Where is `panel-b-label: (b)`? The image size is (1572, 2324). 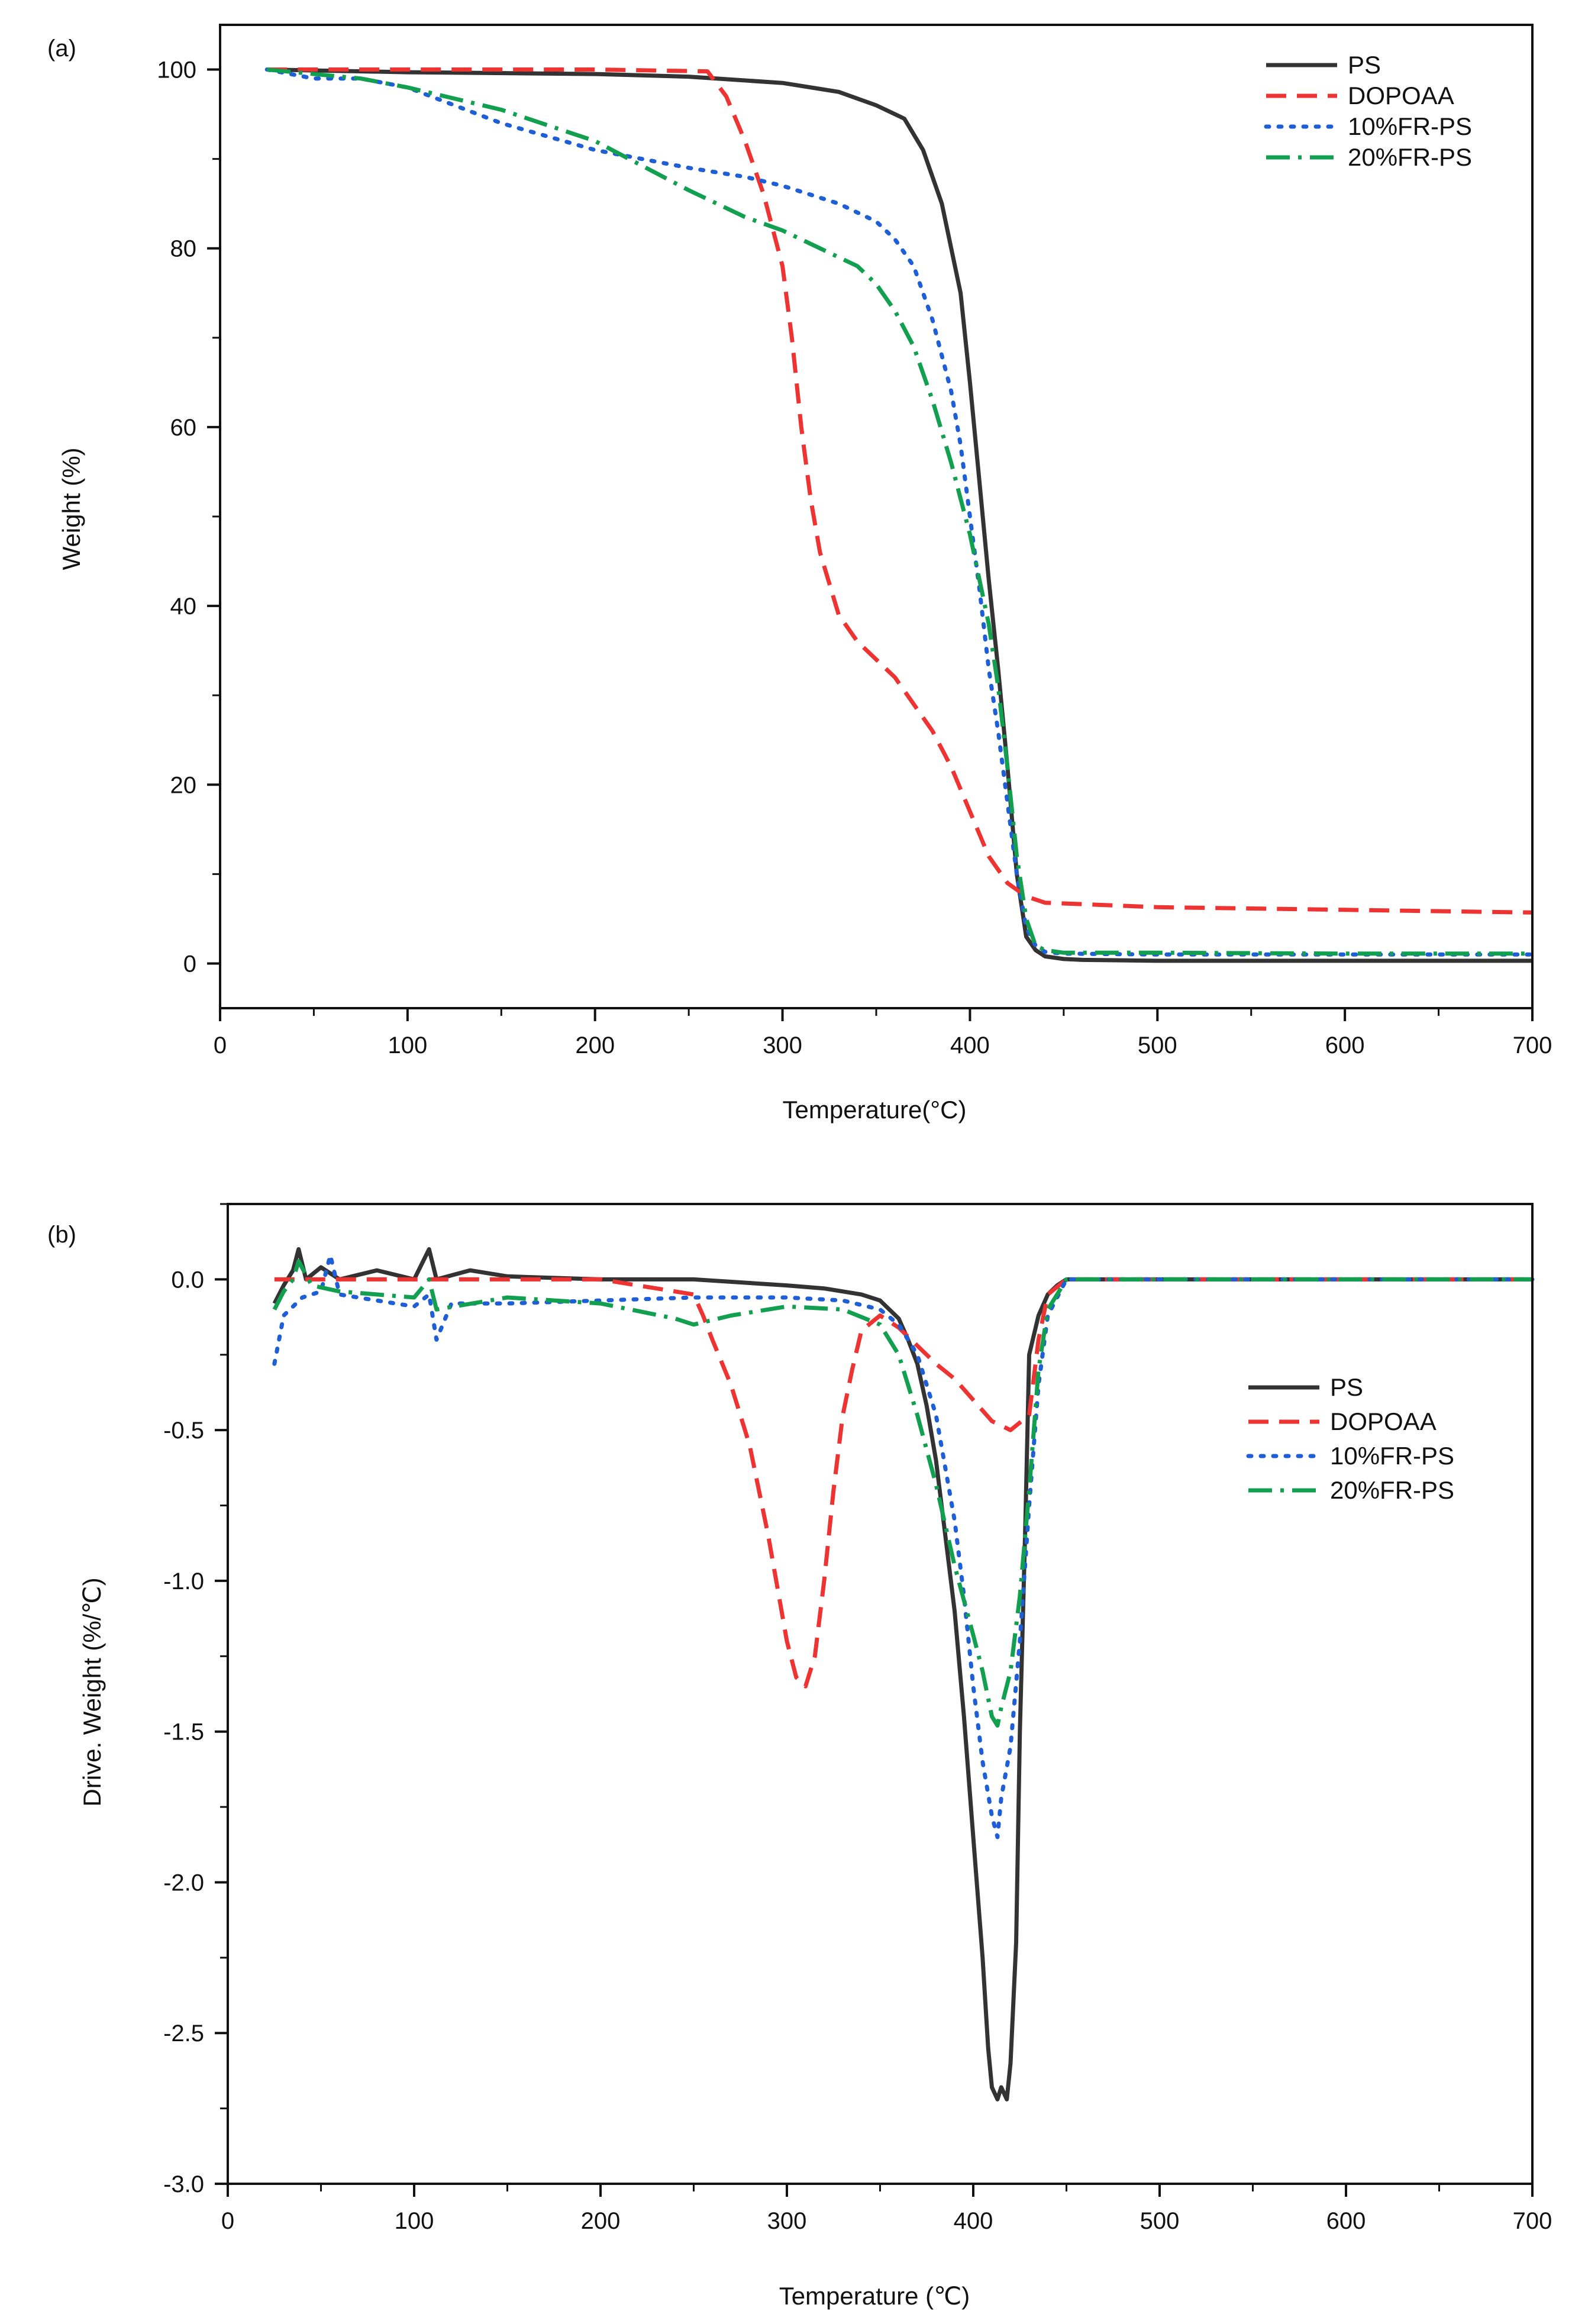 panel-b-label: (b) is located at coordinates (61, 1235).